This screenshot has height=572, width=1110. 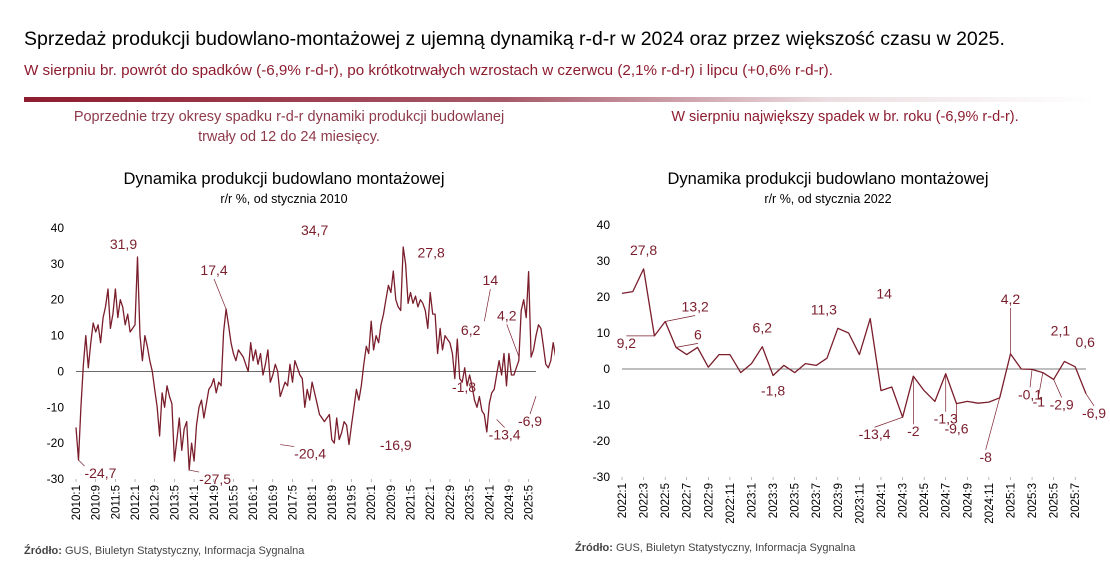 I want to click on x-tick-label: 2025:7, so click(x=1076, y=500).